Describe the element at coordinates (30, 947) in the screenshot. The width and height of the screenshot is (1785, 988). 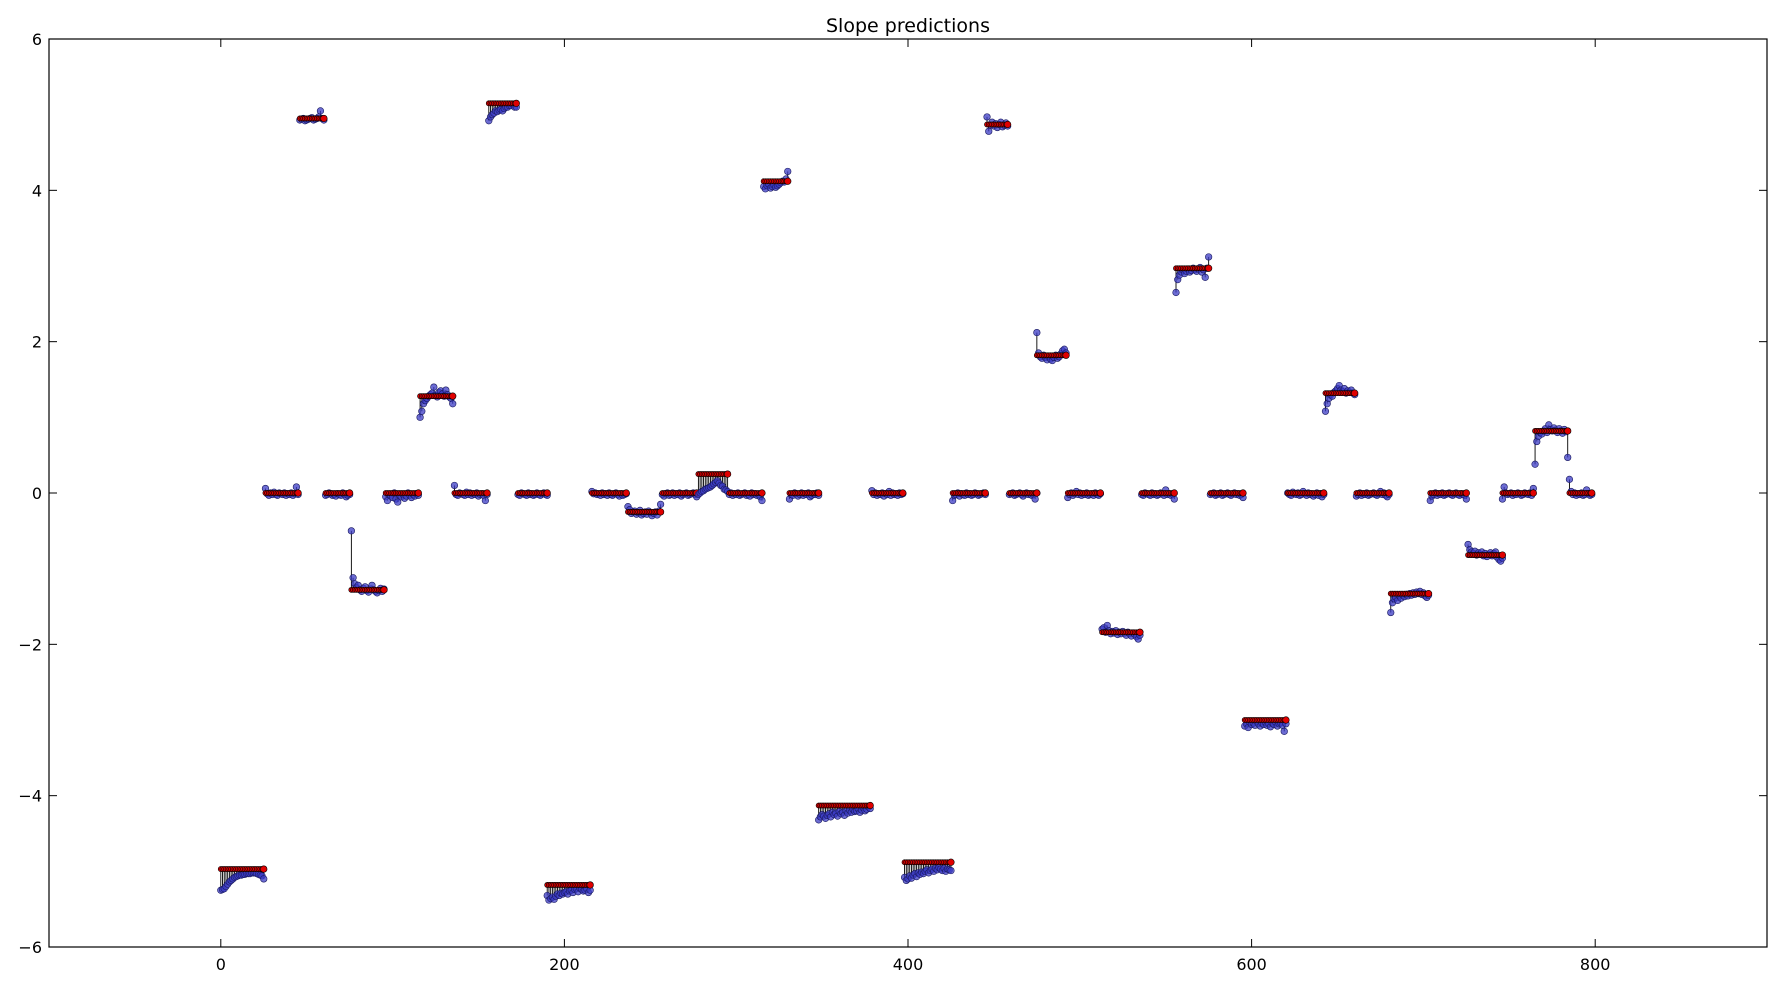
I see `y-tick-label: −6` at that location.